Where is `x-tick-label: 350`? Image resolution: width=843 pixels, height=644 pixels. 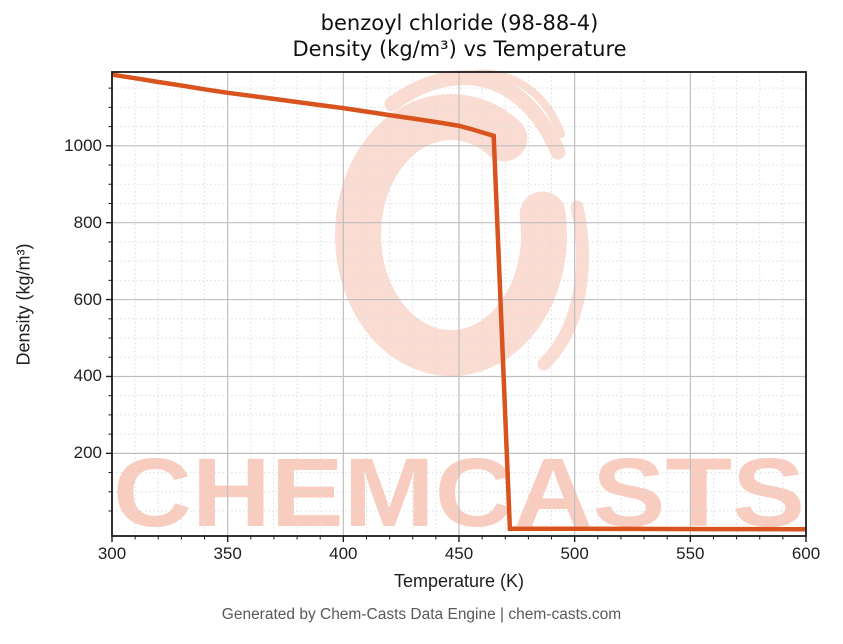 x-tick-label: 350 is located at coordinates (227, 553).